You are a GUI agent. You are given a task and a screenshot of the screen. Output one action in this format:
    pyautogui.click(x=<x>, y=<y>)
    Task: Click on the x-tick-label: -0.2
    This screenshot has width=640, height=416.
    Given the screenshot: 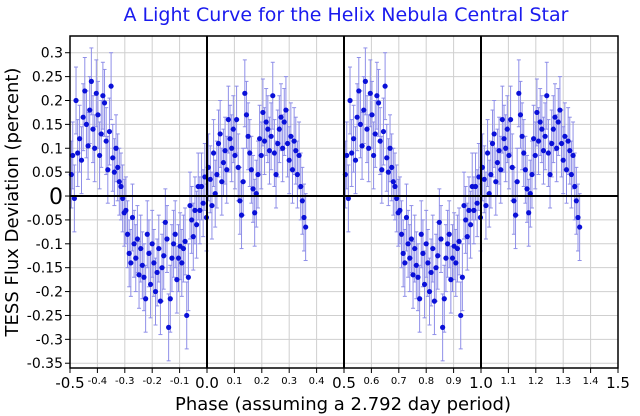 What is the action you would take?
    pyautogui.click(x=152, y=381)
    